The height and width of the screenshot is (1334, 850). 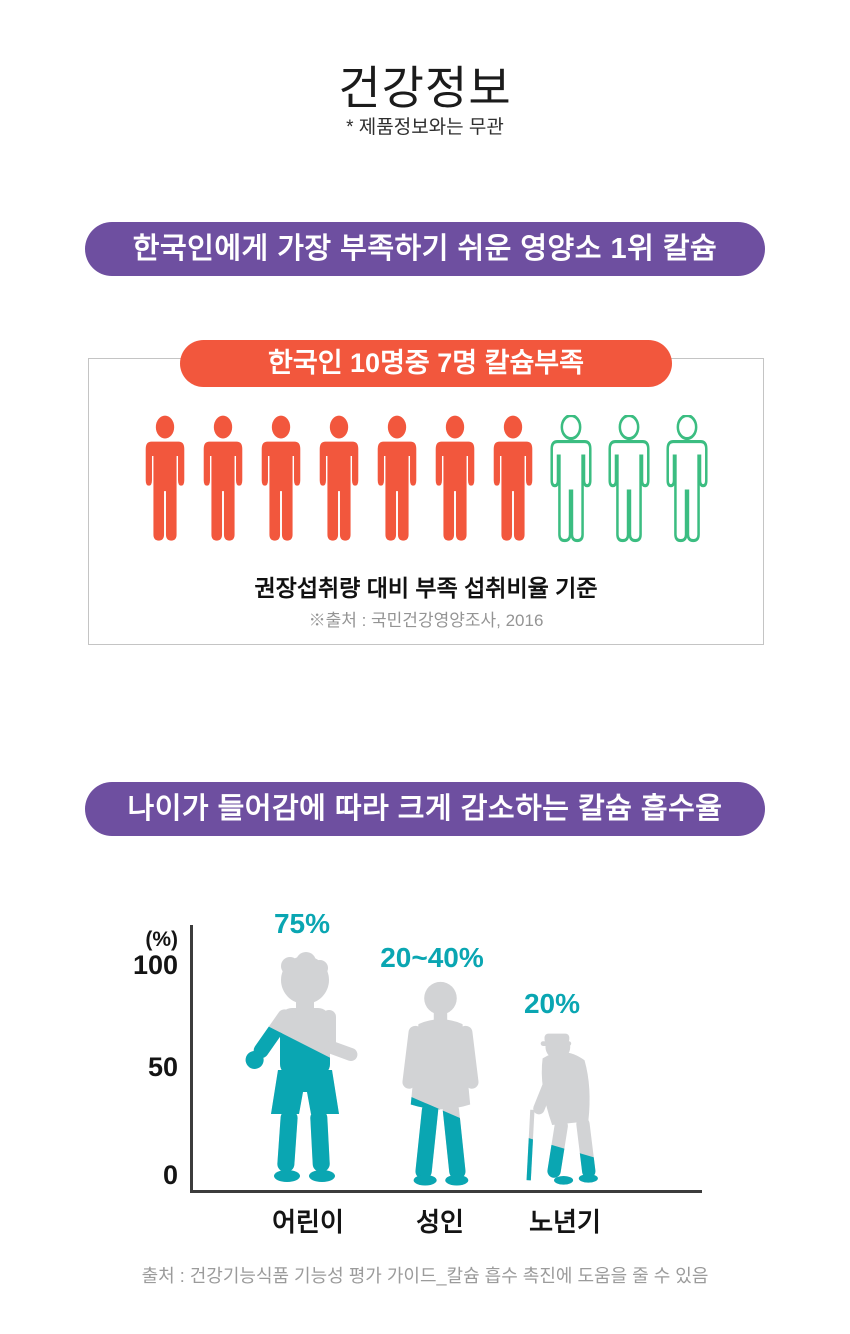 What do you see at coordinates (425, 809) in the screenshot?
I see `section2-banner: 나이가 들어감에 따라 크게 감소하는 칼슘 흡수율` at bounding box center [425, 809].